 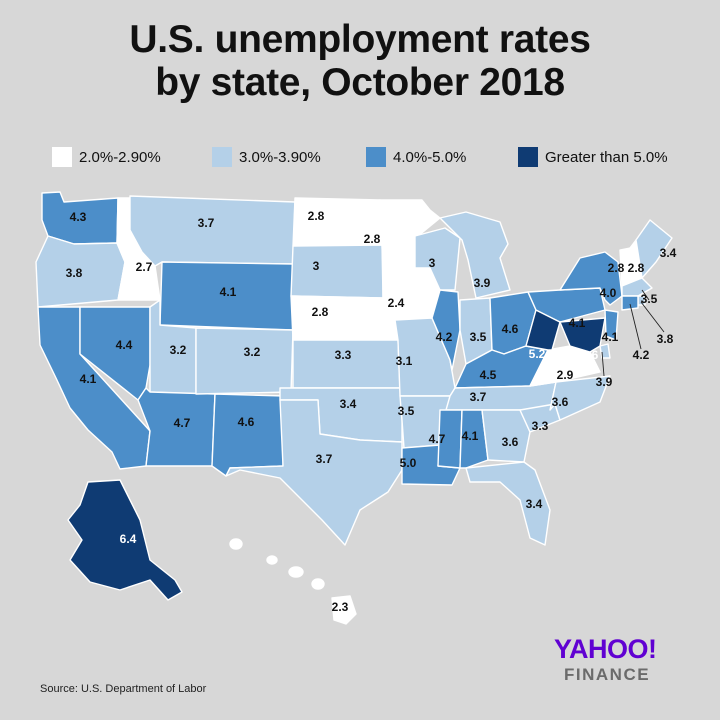 What do you see at coordinates (320, 312) in the screenshot?
I see `state-value-ne: 2.8` at bounding box center [320, 312].